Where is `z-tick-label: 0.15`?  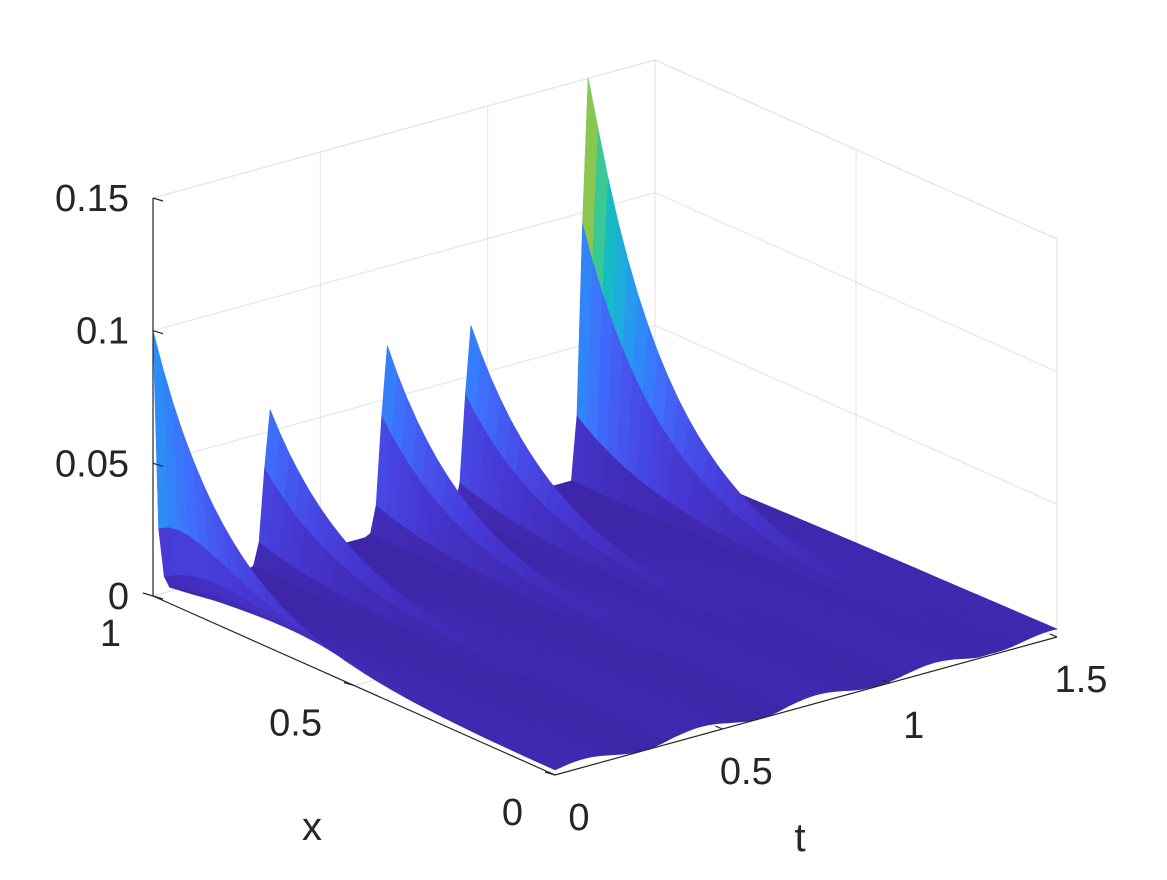
z-tick-label: 0.15 is located at coordinates (92, 199).